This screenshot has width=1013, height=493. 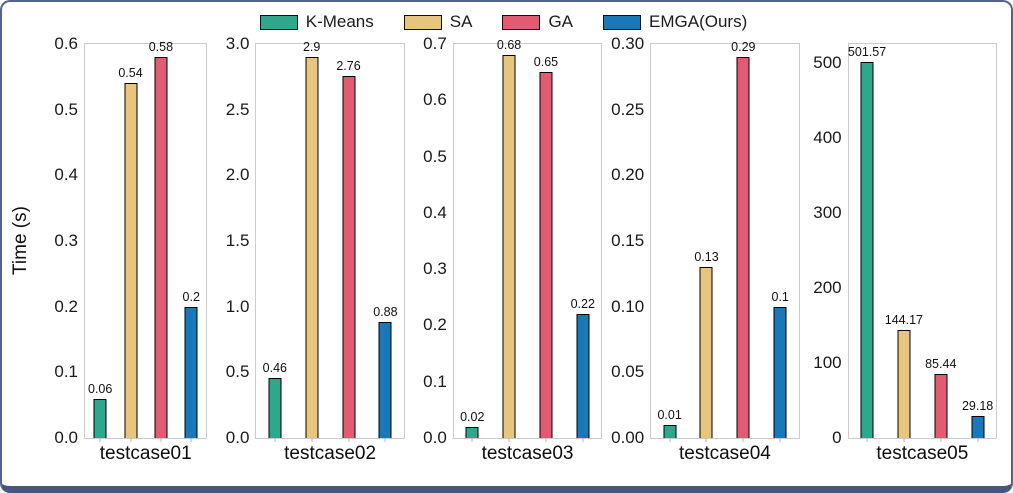 I want to click on legend-swatch-sa, so click(x=422, y=22).